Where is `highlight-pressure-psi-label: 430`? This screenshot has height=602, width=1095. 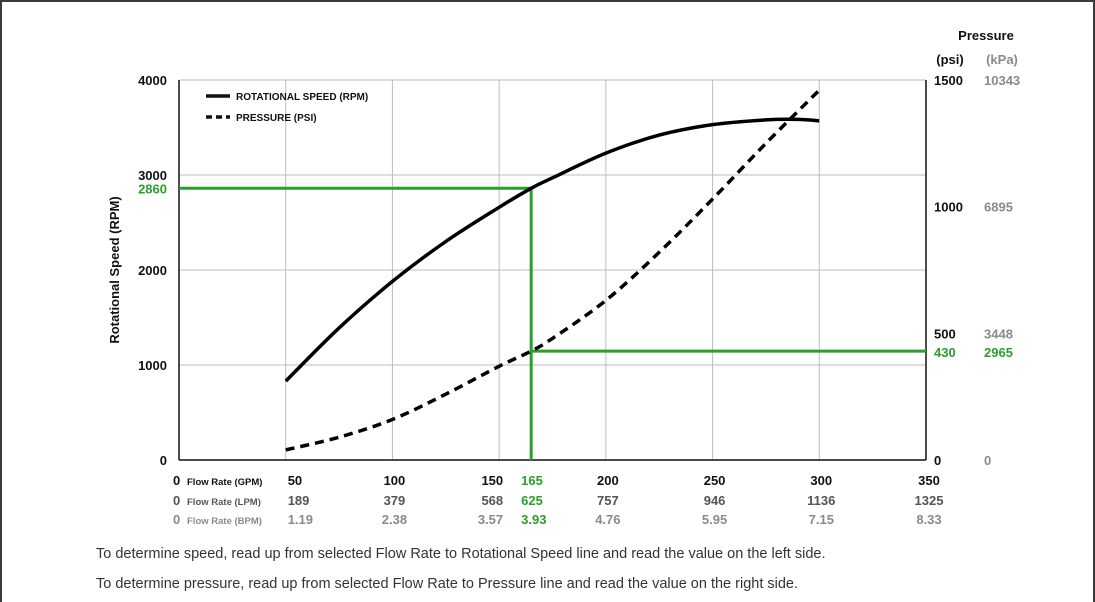 highlight-pressure-psi-label: 430 is located at coordinates (945, 352).